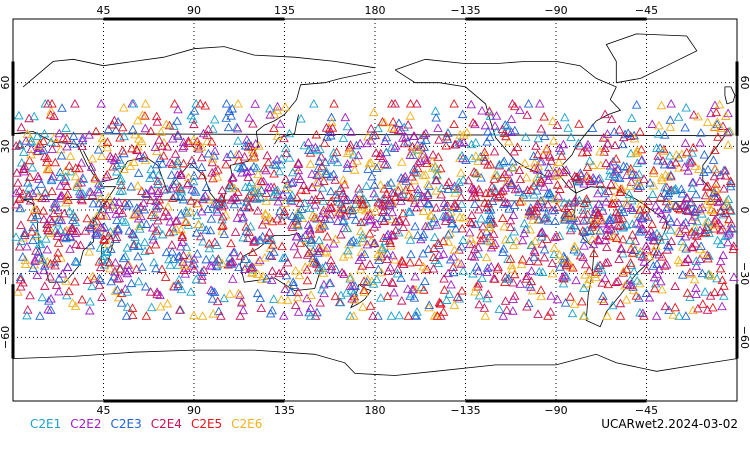 This screenshot has width=750, height=450. Describe the element at coordinates (646, 410) in the screenshot. I see `lon-tick-label-bottom: −45` at that location.